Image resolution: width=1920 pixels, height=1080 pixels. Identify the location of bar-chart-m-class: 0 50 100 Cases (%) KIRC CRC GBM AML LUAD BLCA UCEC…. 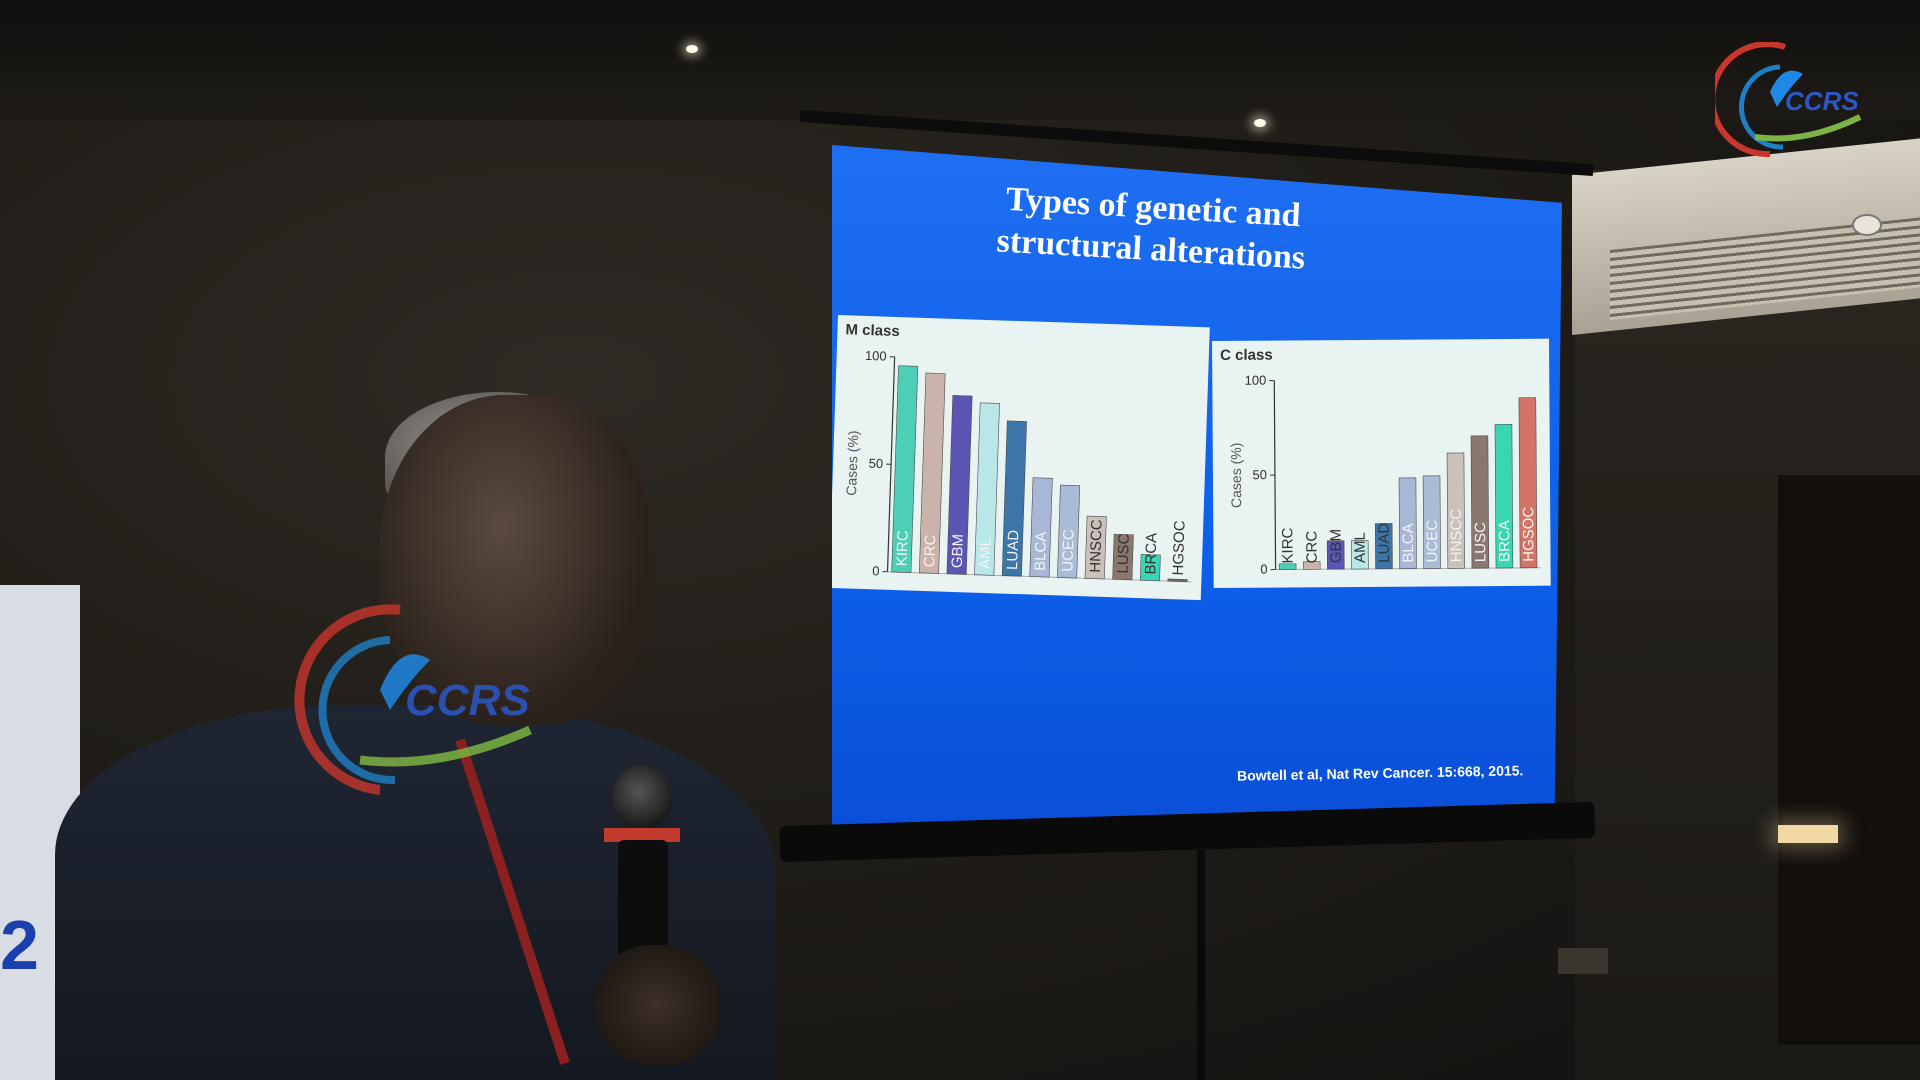
(1017, 465).